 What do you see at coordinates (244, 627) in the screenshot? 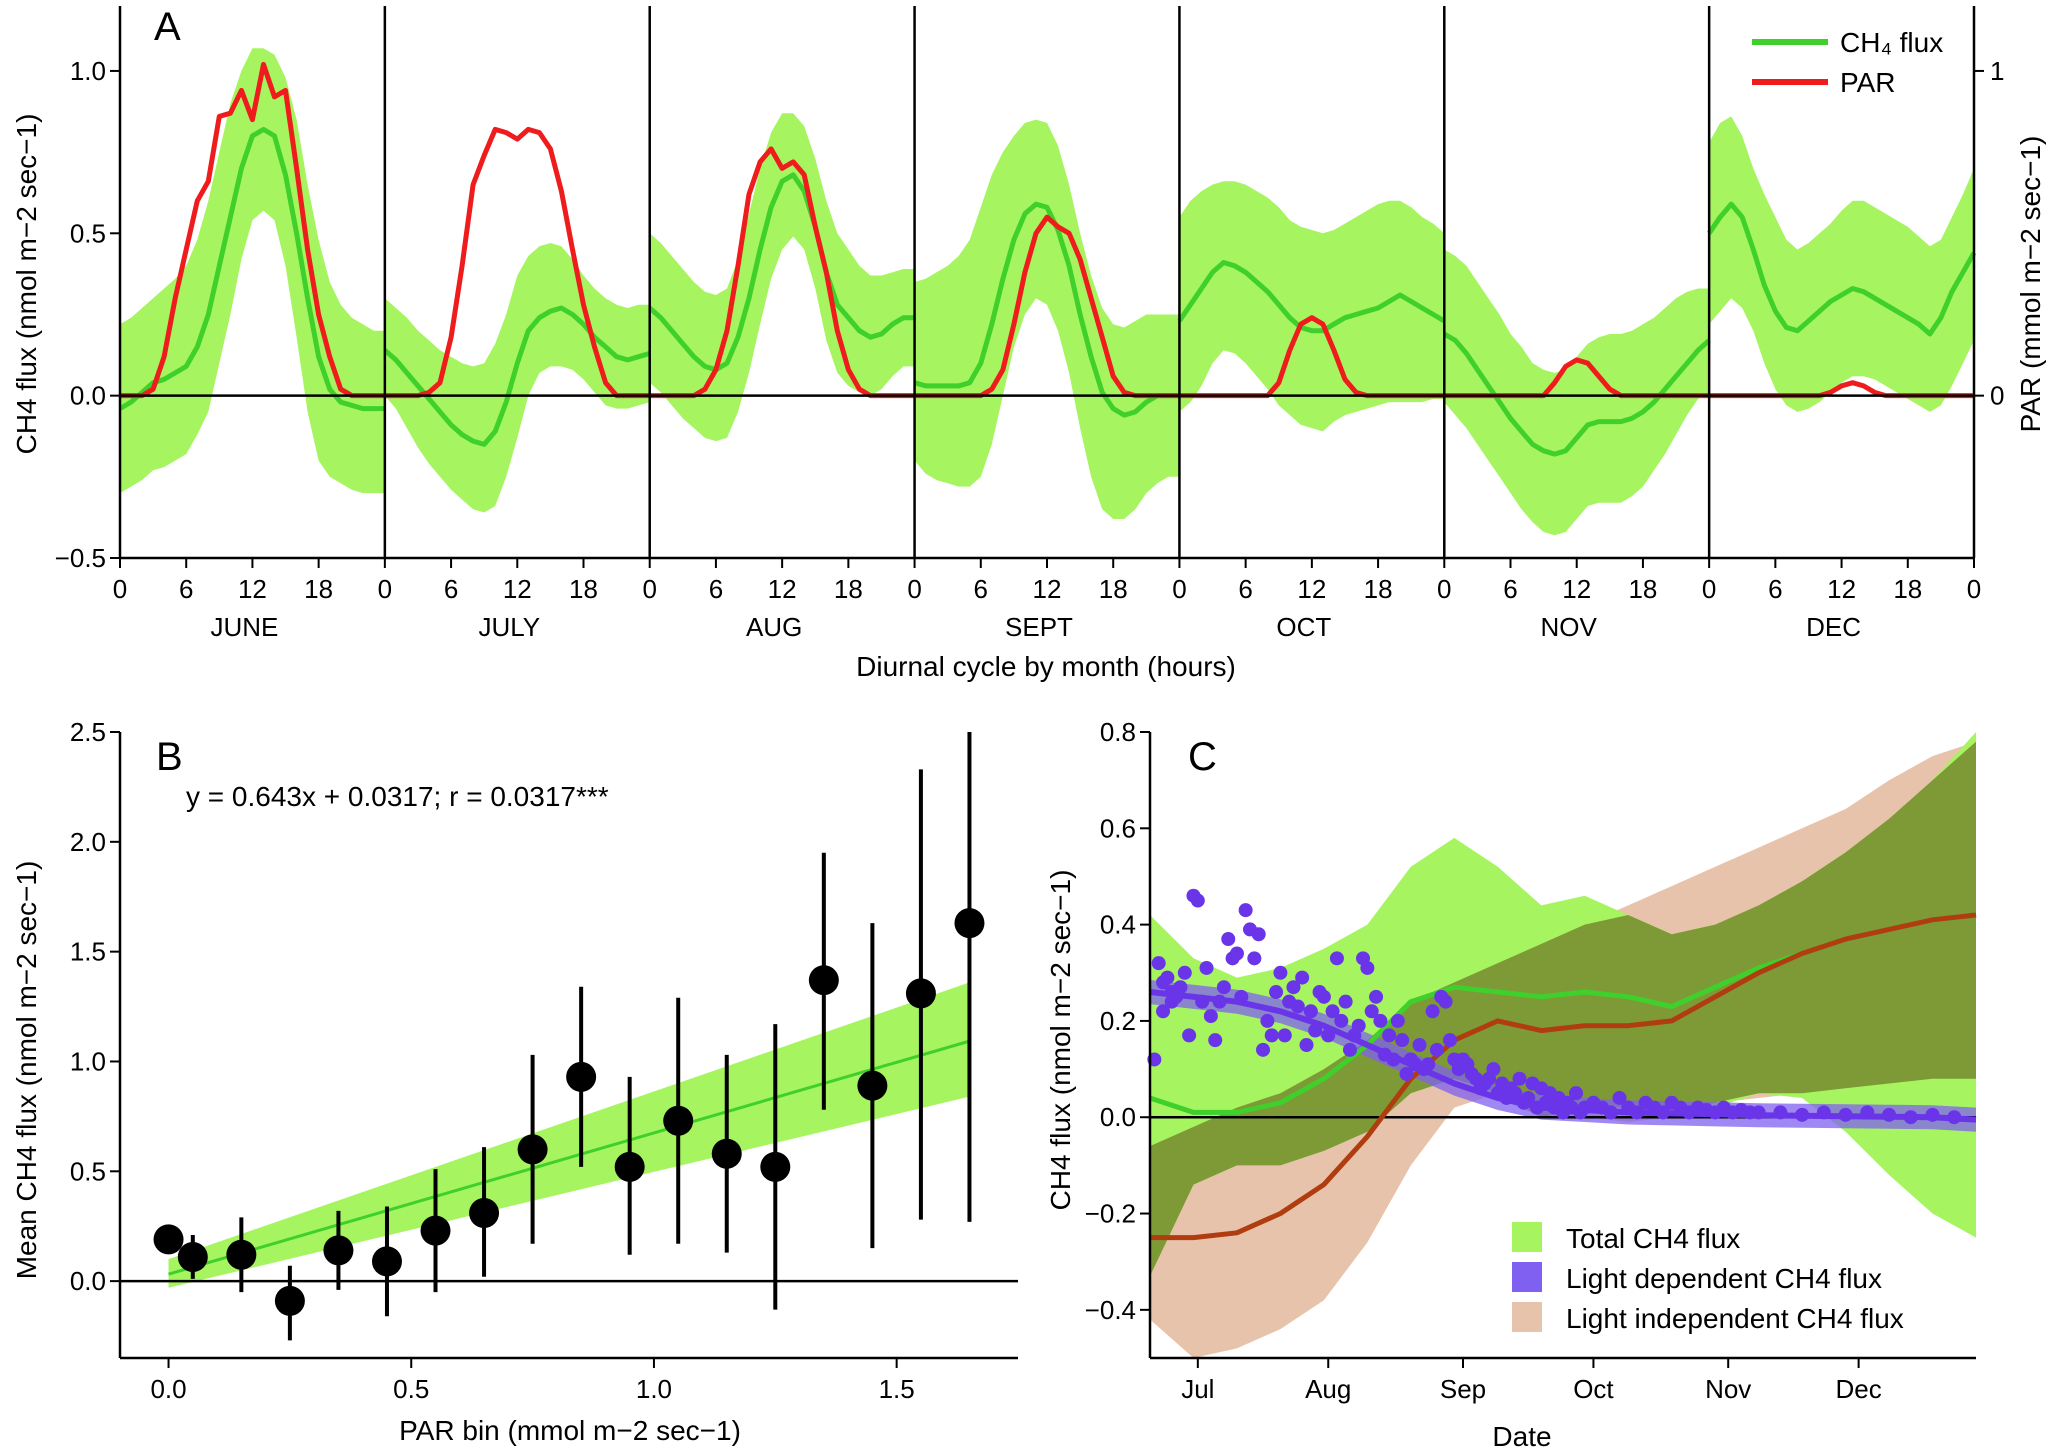
I see `month-label: JUNE` at bounding box center [244, 627].